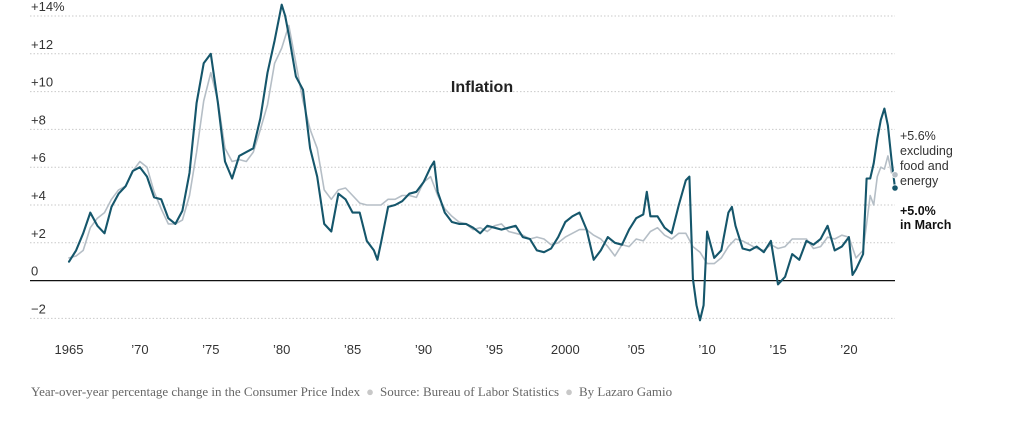  Describe the element at coordinates (139, 349) in the screenshot. I see `x-tick-label: ’70` at that location.